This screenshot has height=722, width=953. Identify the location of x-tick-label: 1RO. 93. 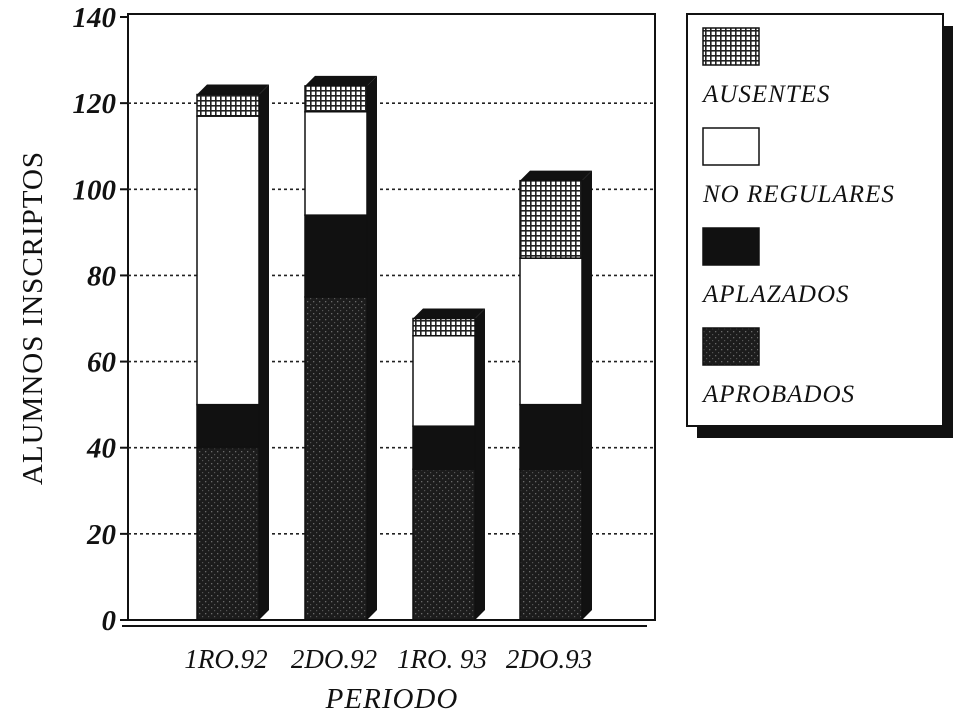
(442, 659).